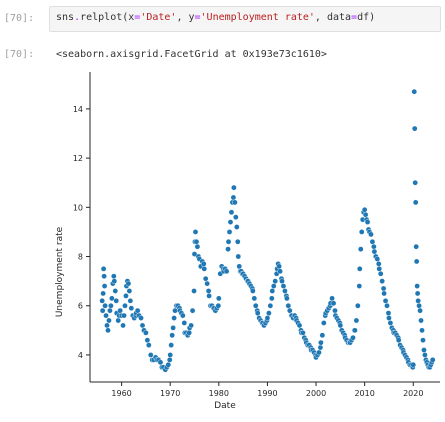  I want to click on x-tick-label: 1970, so click(170, 393).